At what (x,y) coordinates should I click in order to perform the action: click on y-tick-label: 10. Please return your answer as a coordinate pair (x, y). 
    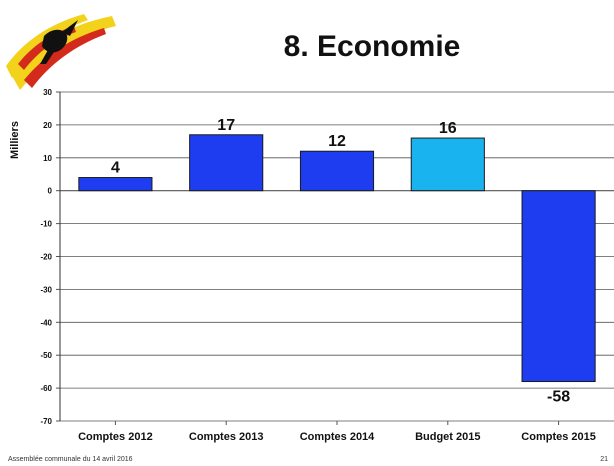
    Looking at the image, I should click on (47, 158).